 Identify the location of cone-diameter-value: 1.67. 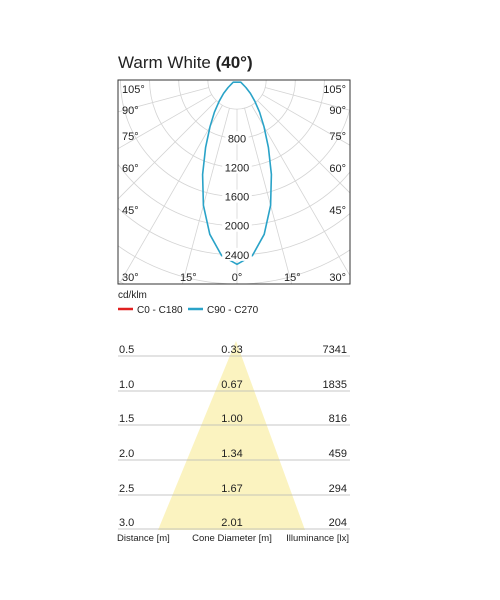
(231, 489).